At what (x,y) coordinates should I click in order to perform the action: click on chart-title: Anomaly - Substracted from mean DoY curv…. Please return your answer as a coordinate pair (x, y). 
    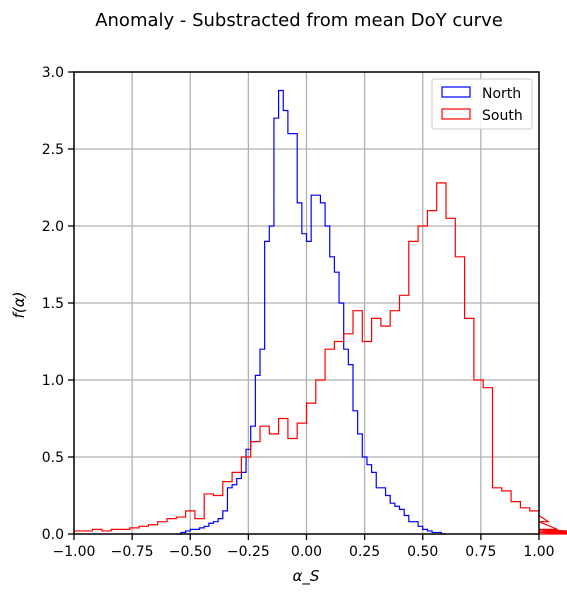
    Looking at the image, I should click on (299, 20).